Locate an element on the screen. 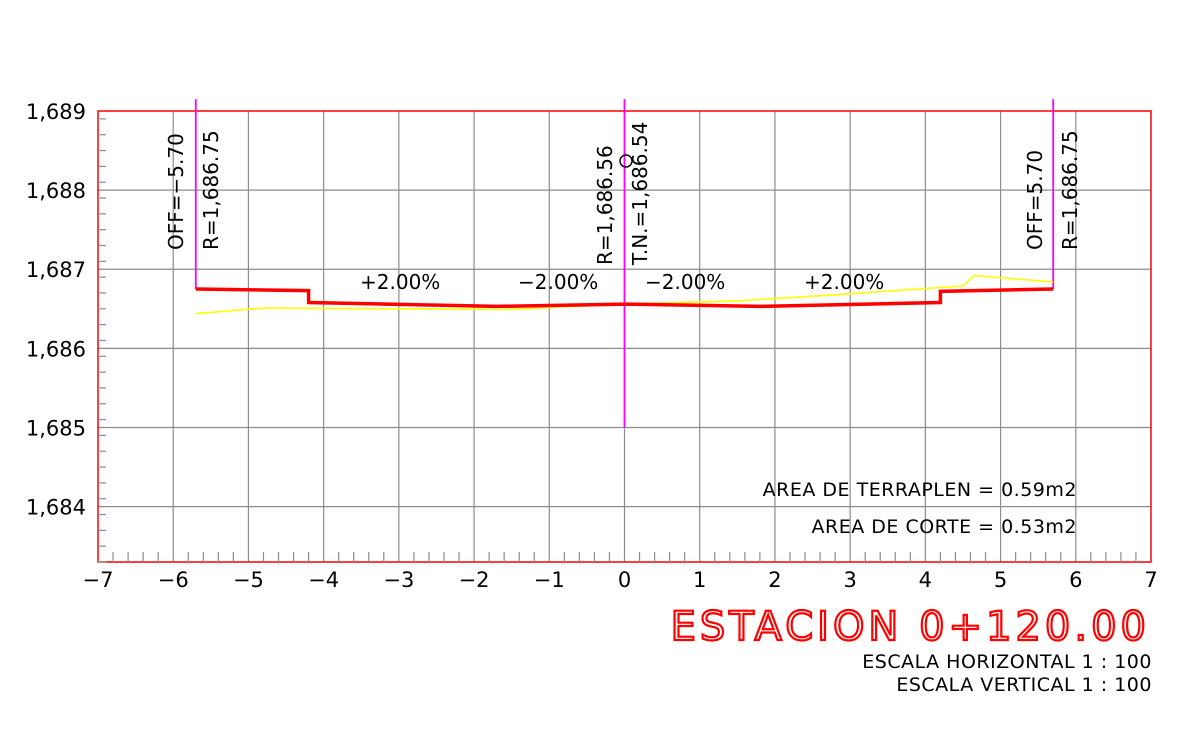 Image resolution: width=1177 pixels, height=738 pixels. horizontal-scale-label: ESCALA HORIZONTAL 1 : 100 is located at coordinates (1007, 662).